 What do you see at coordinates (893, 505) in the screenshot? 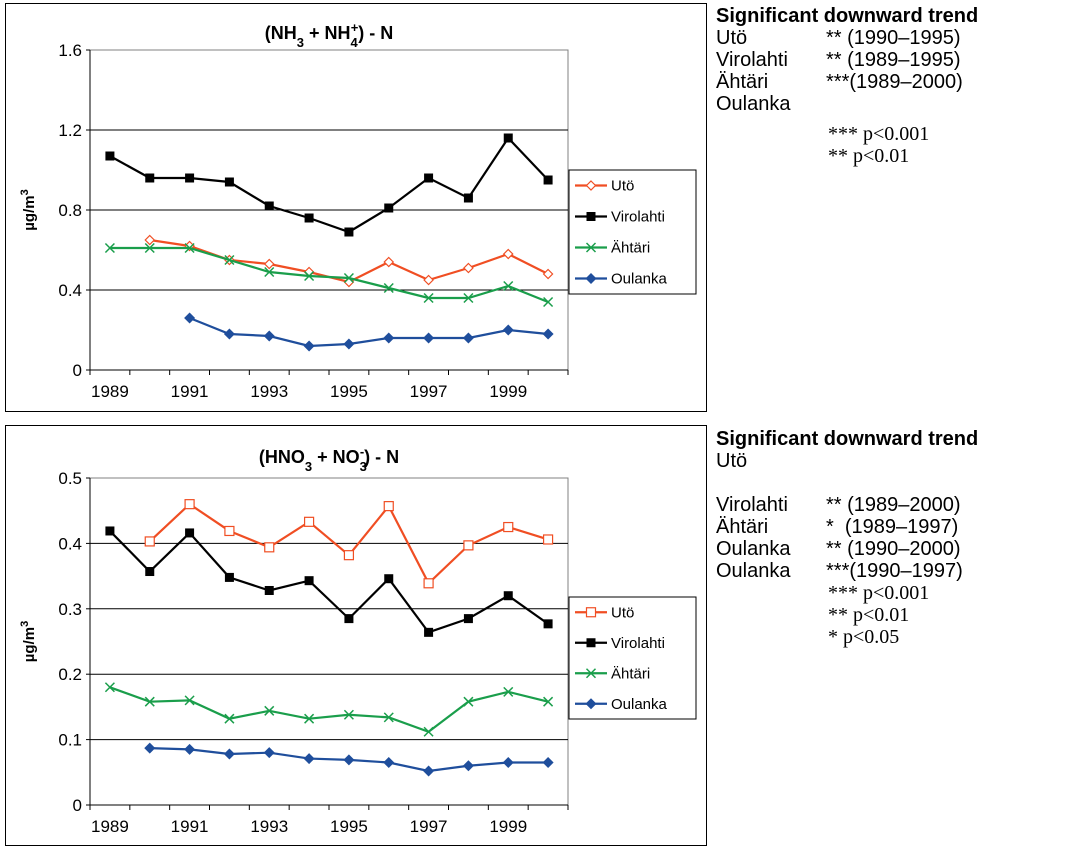
I see `trend-value: ** (1989–2000)` at bounding box center [893, 505].